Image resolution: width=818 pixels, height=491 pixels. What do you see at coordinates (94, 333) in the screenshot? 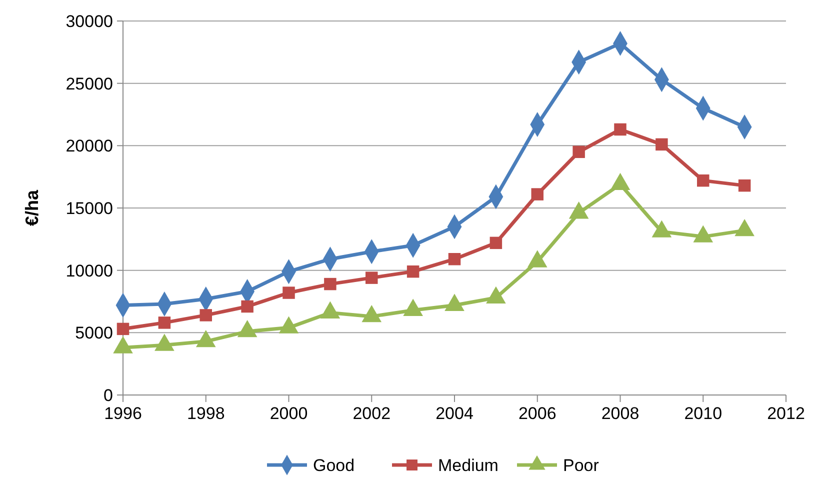
I see `y-tick-label: 5000` at bounding box center [94, 333].